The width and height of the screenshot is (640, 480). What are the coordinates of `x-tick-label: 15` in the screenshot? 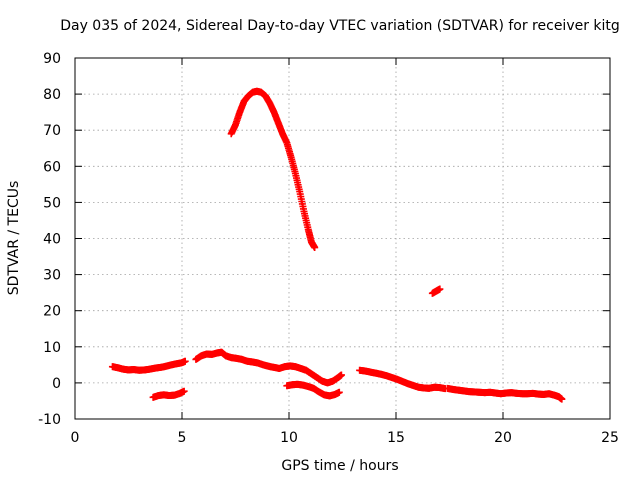 It's located at (396, 438).